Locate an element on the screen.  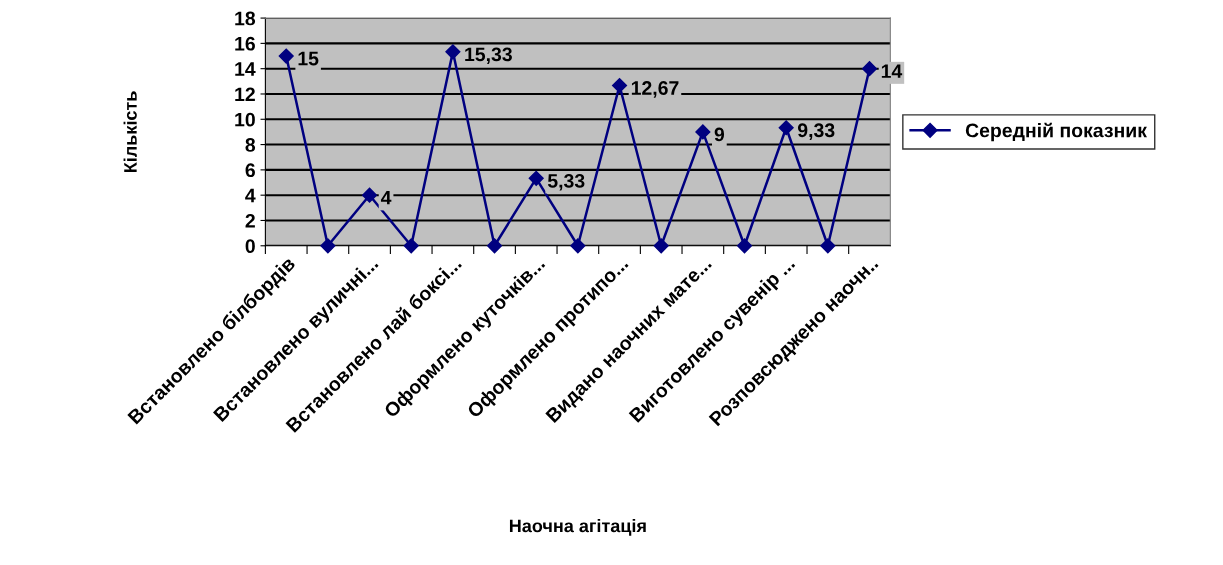
y-tick-label: 10 is located at coordinates (245, 119).